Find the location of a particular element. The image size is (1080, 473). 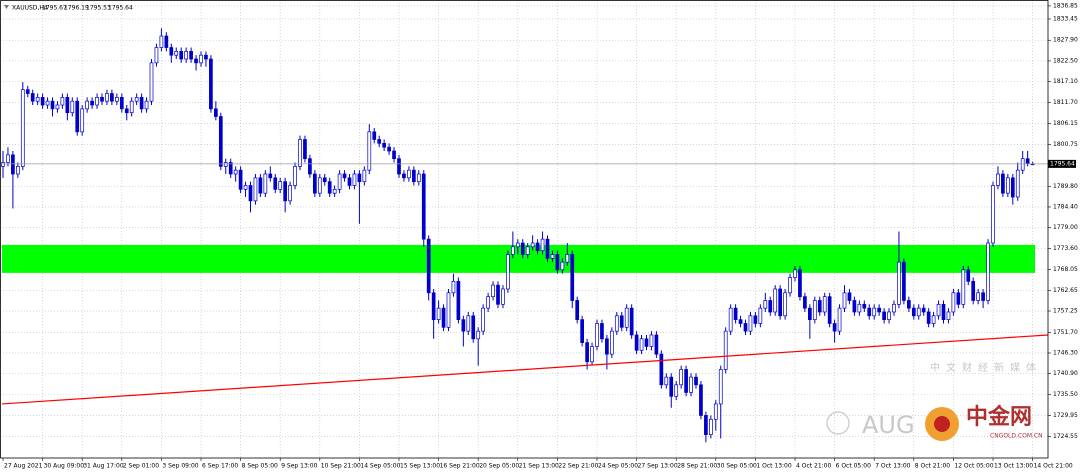

watermark-logo-core is located at coordinates (942, 424).